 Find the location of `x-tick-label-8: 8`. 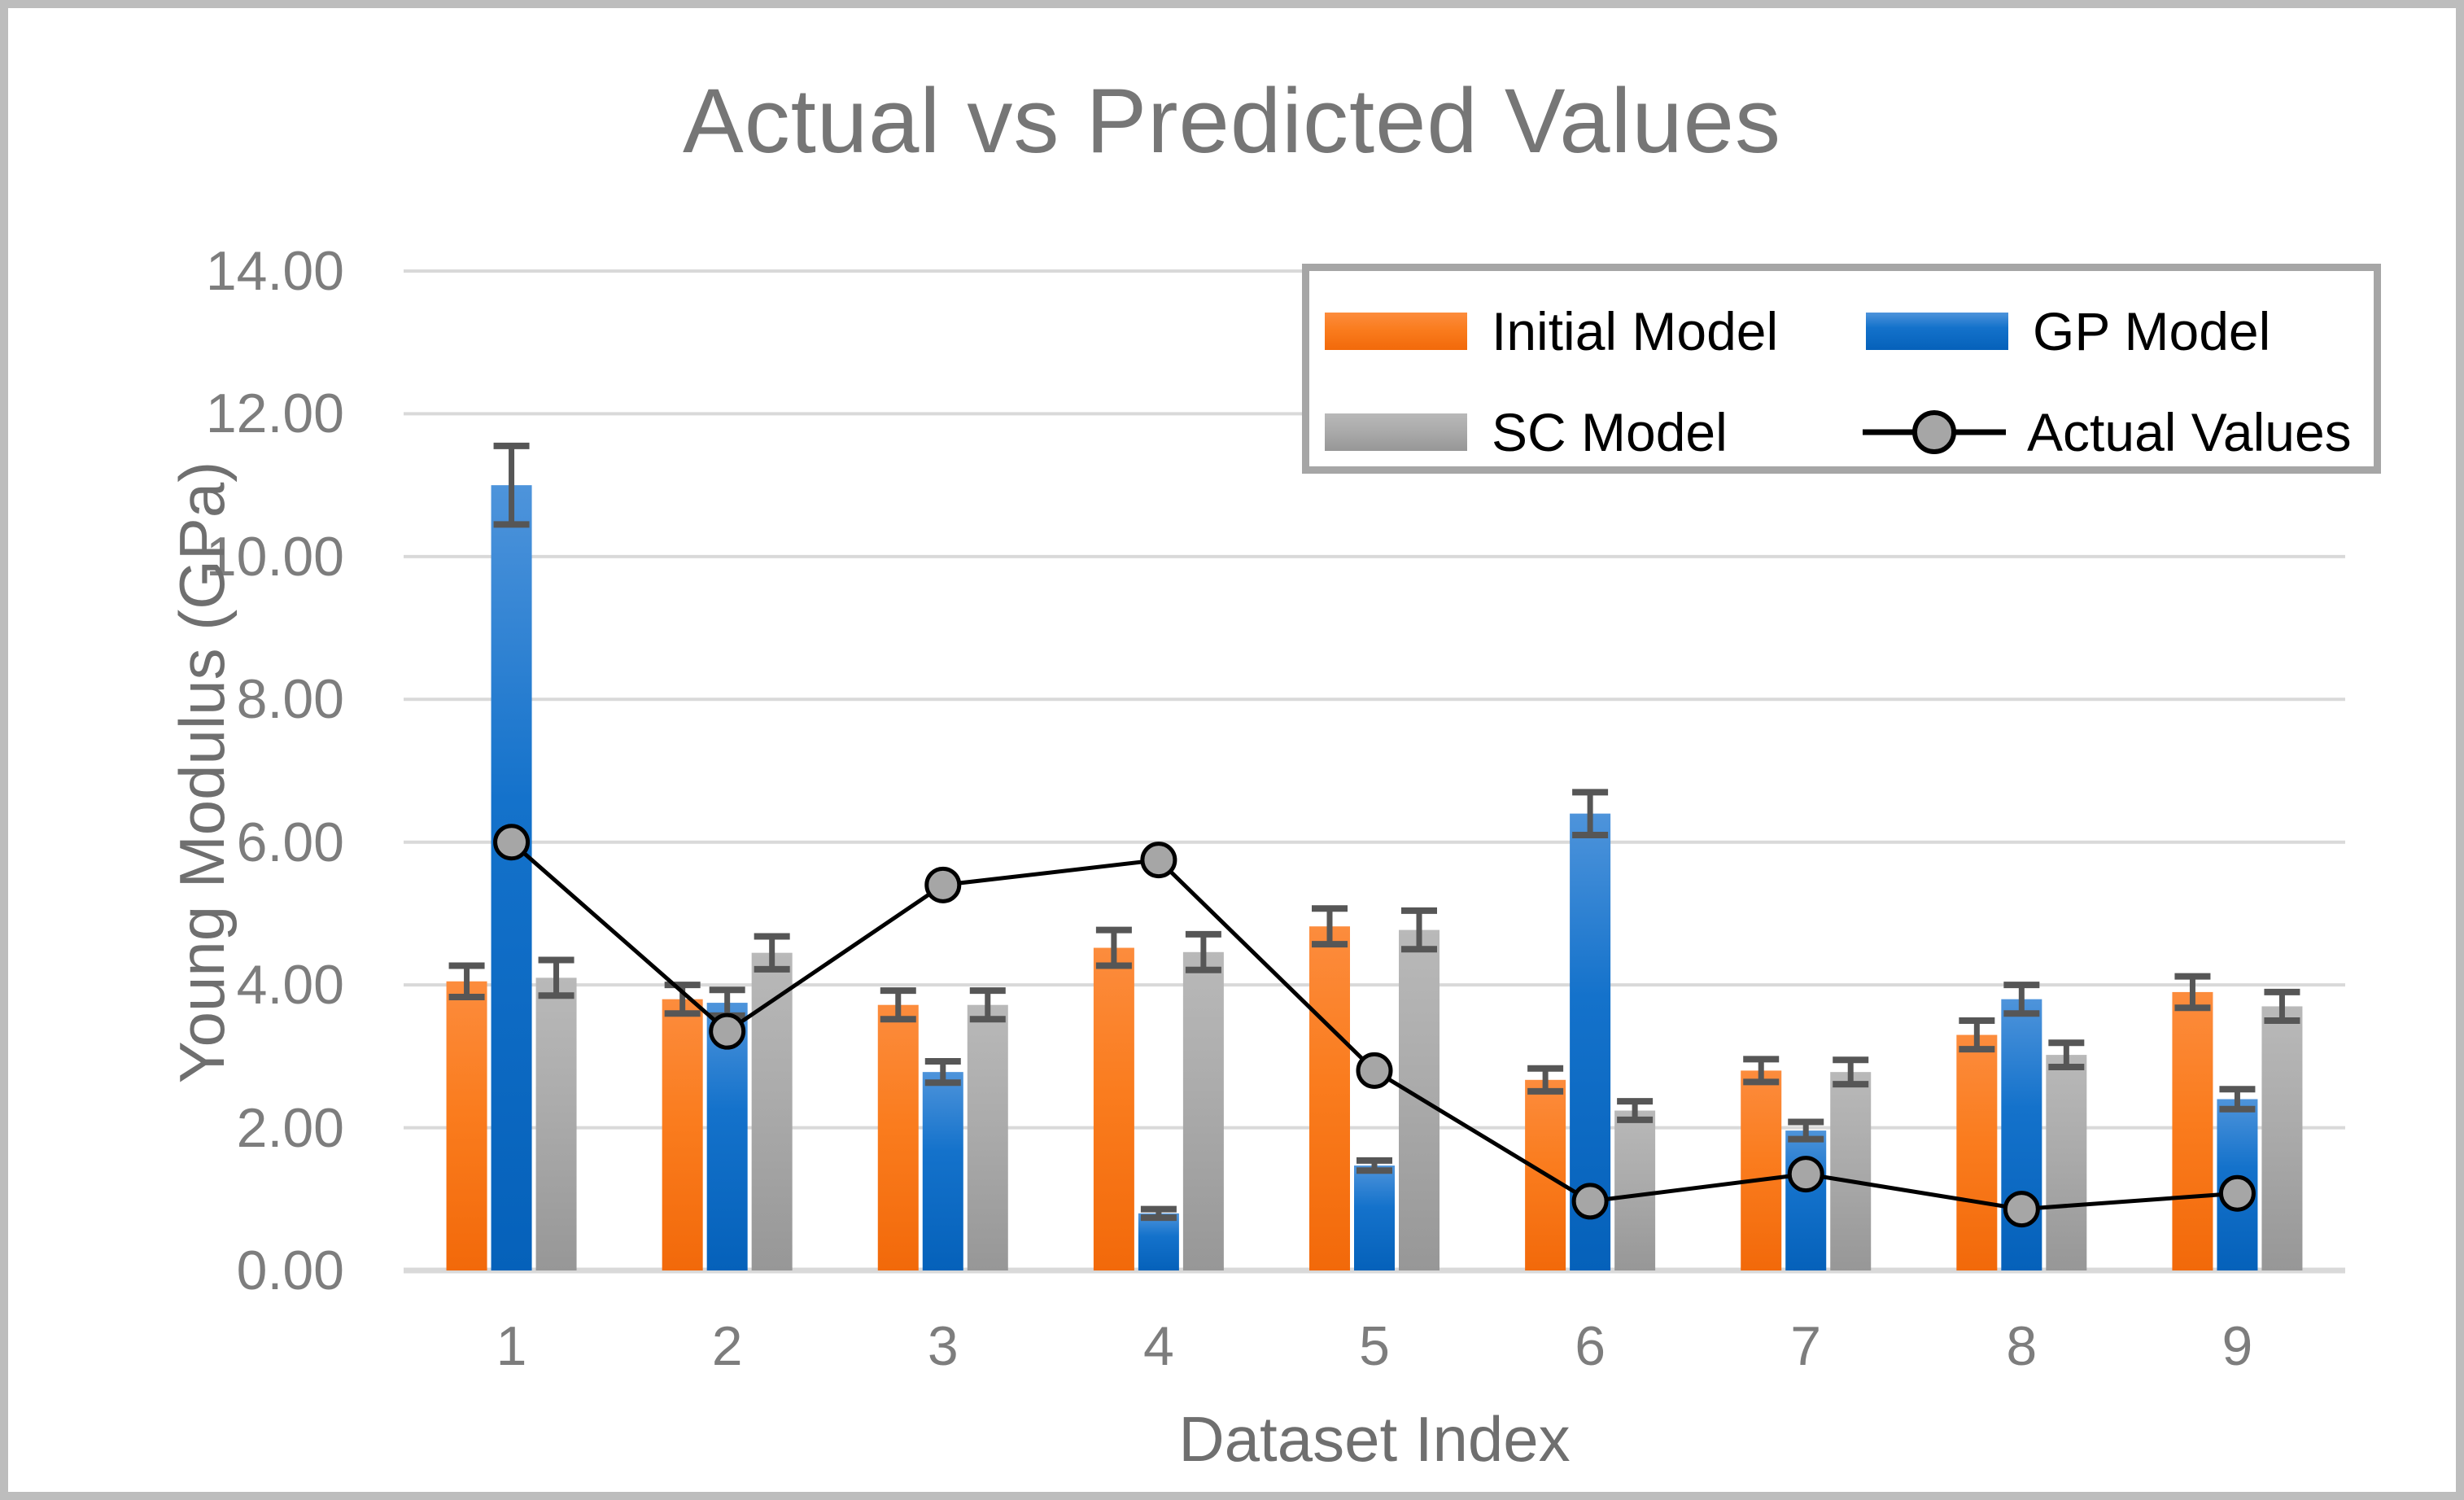

x-tick-label-8: 8 is located at coordinates (2022, 1346).